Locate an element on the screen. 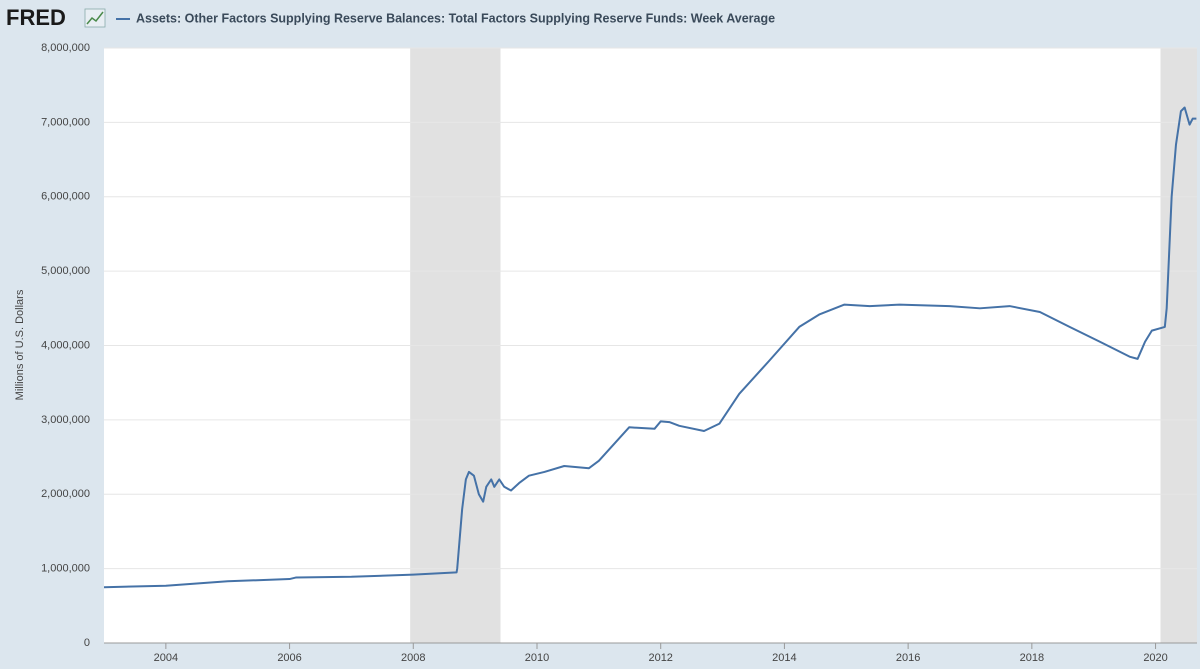 Image resolution: width=1200 pixels, height=669 pixels. y-tick-label: 5,000,000 is located at coordinates (65, 271).